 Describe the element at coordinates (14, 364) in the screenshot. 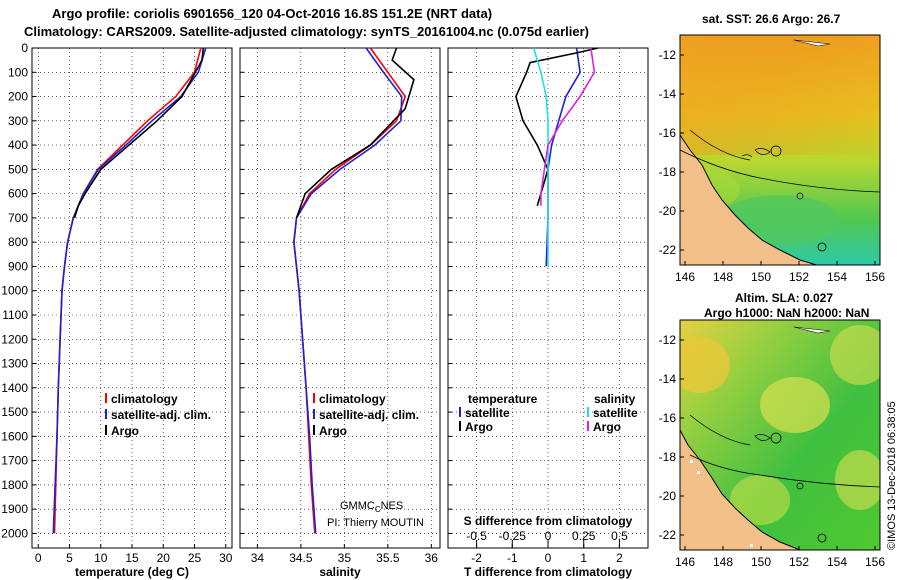

I see `depth-tick-label: 1300` at that location.